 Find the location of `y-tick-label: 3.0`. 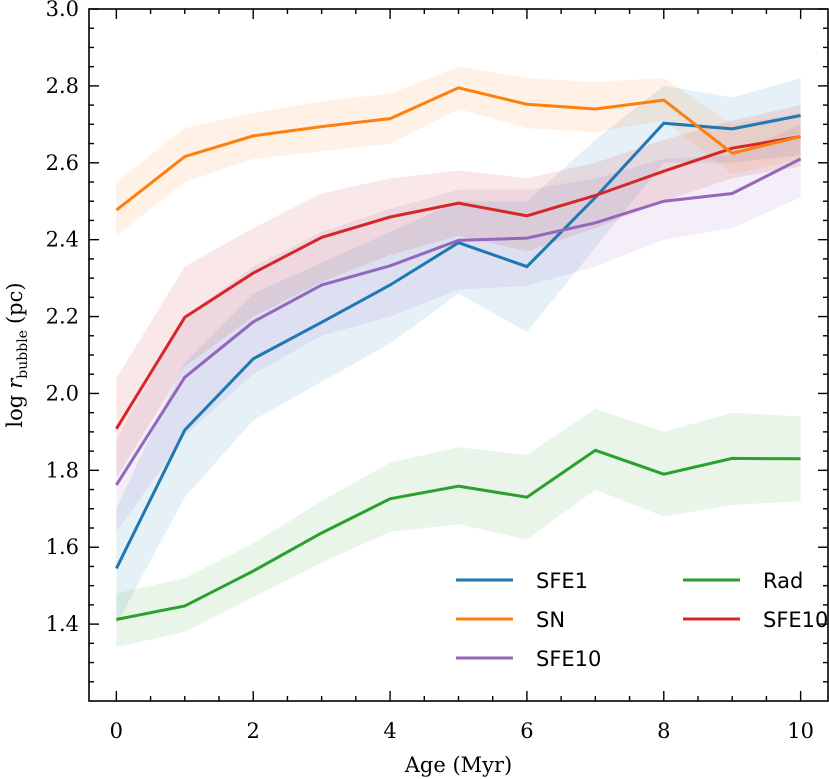

y-tick-label: 3.0 is located at coordinates (62, 10).